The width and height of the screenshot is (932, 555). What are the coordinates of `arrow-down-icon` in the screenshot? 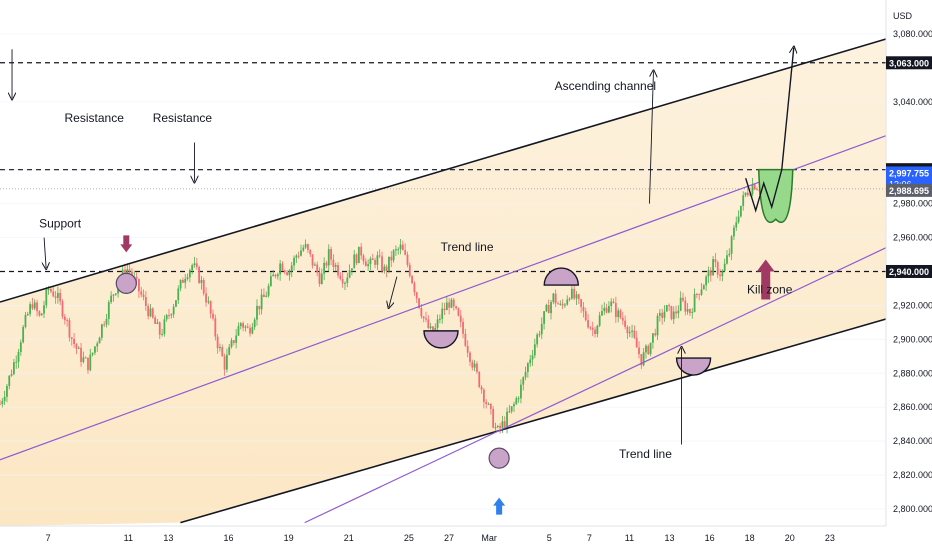 It's located at (126, 244).